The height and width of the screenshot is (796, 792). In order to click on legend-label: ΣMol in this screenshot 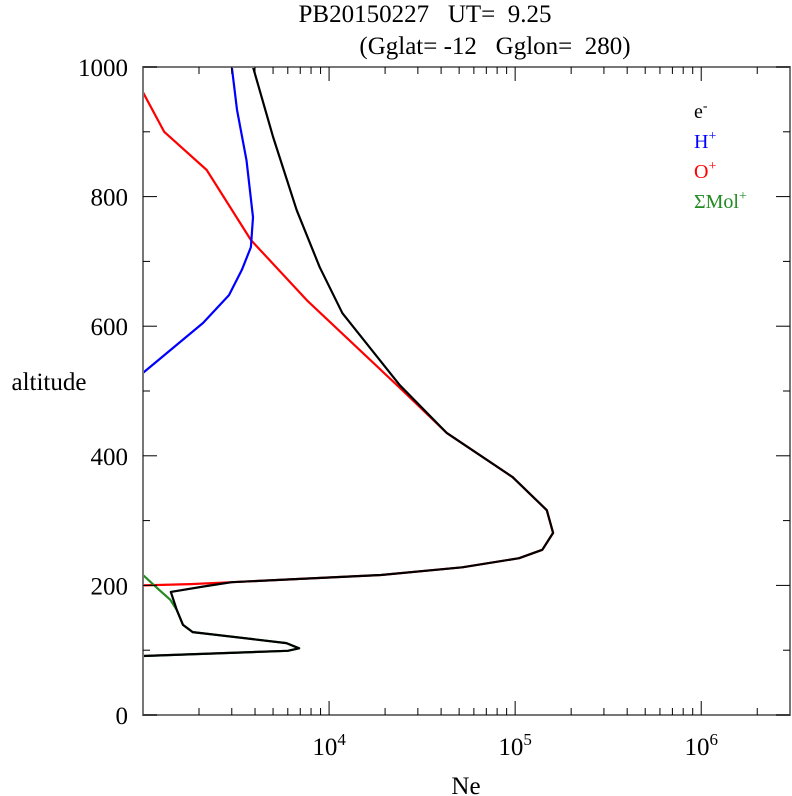, I will do `click(716, 202)`.